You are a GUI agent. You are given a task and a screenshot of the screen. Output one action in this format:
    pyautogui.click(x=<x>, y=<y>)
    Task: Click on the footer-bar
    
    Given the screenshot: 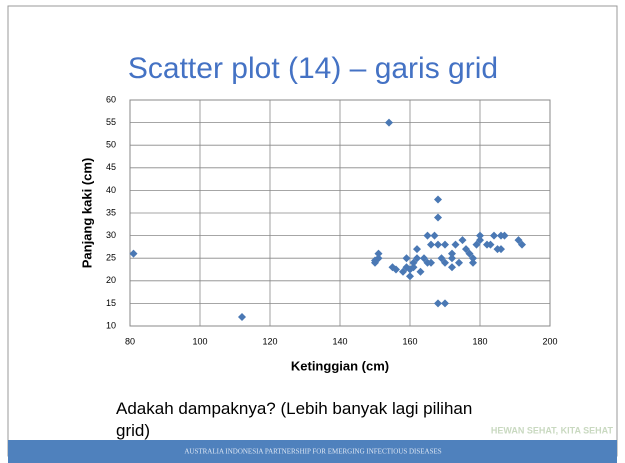 What is the action you would take?
    pyautogui.click(x=312, y=451)
    